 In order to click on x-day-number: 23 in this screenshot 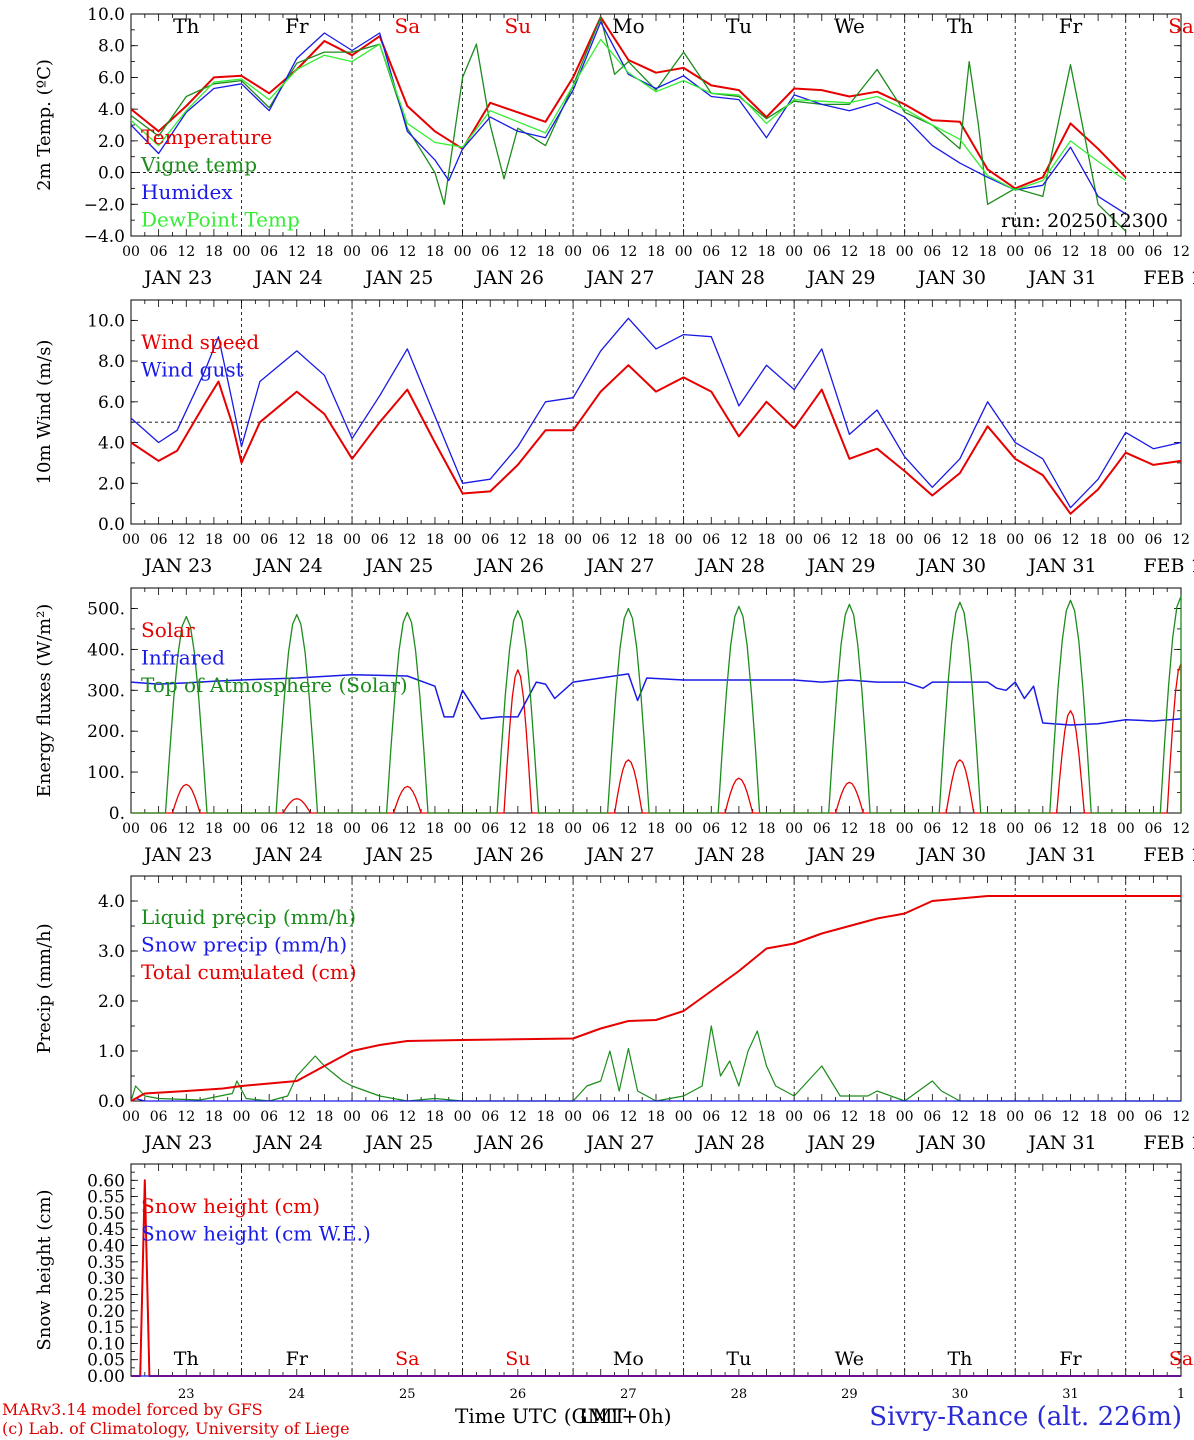, I will do `click(186, 1394)`.